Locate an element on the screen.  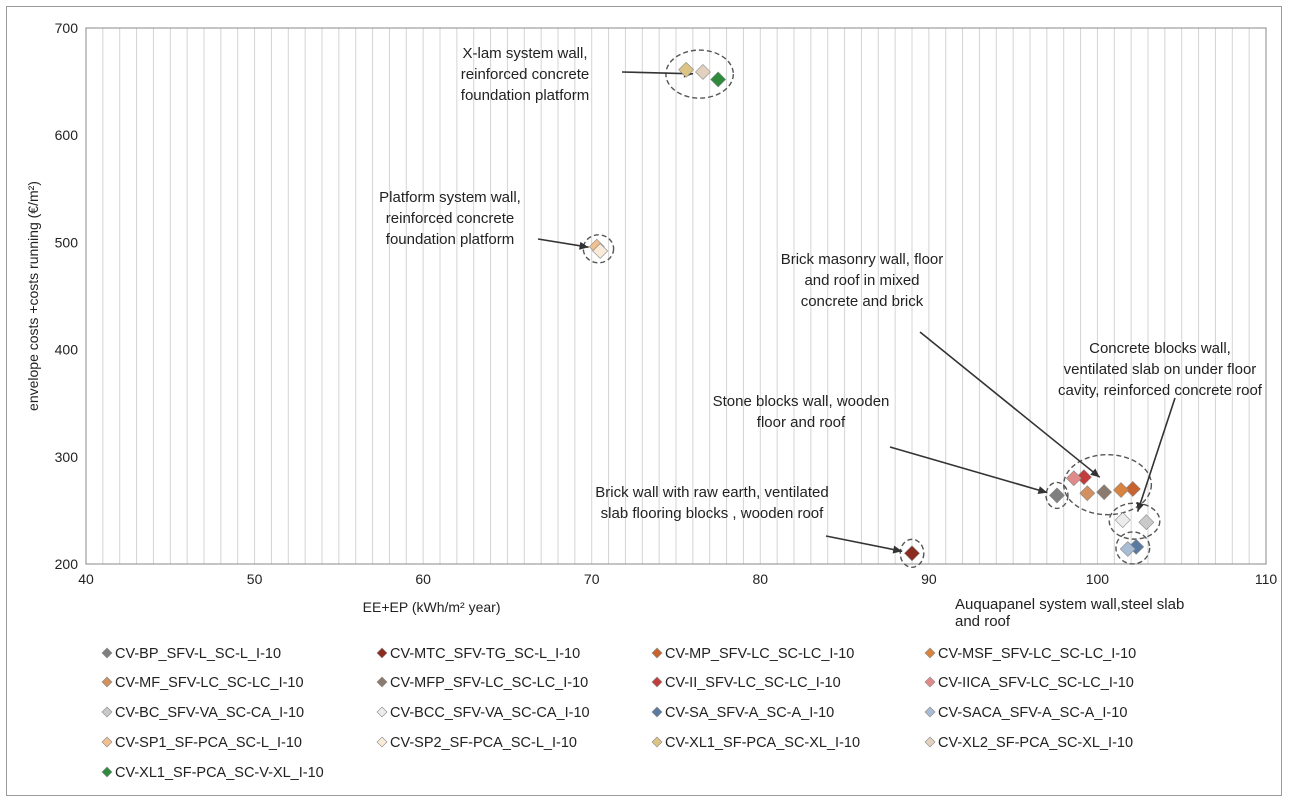
annotation-text: and roof in mixed is located at coordinates (861, 280).